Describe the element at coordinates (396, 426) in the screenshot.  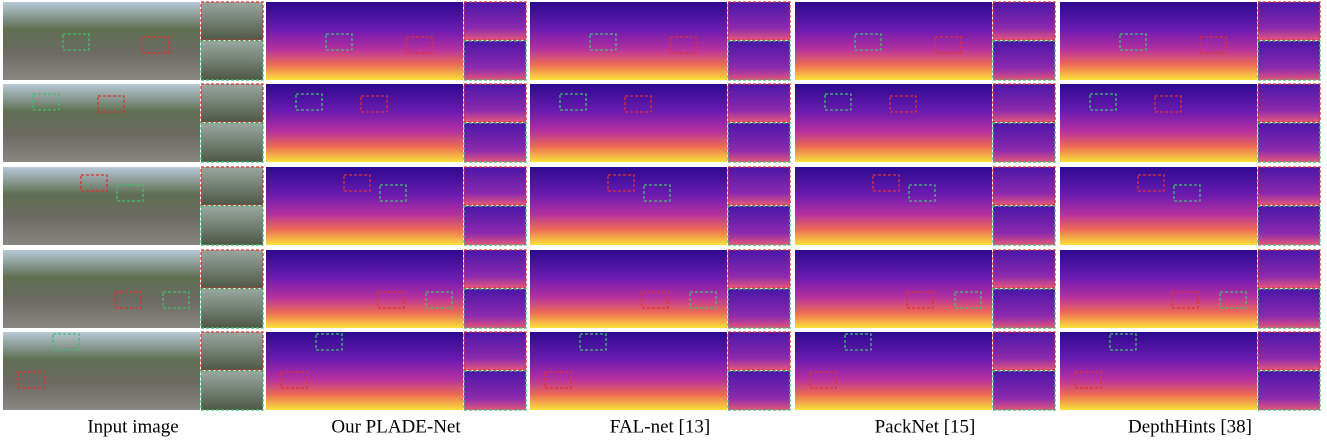
I see `column-caption: Our PLADE-Net` at that location.